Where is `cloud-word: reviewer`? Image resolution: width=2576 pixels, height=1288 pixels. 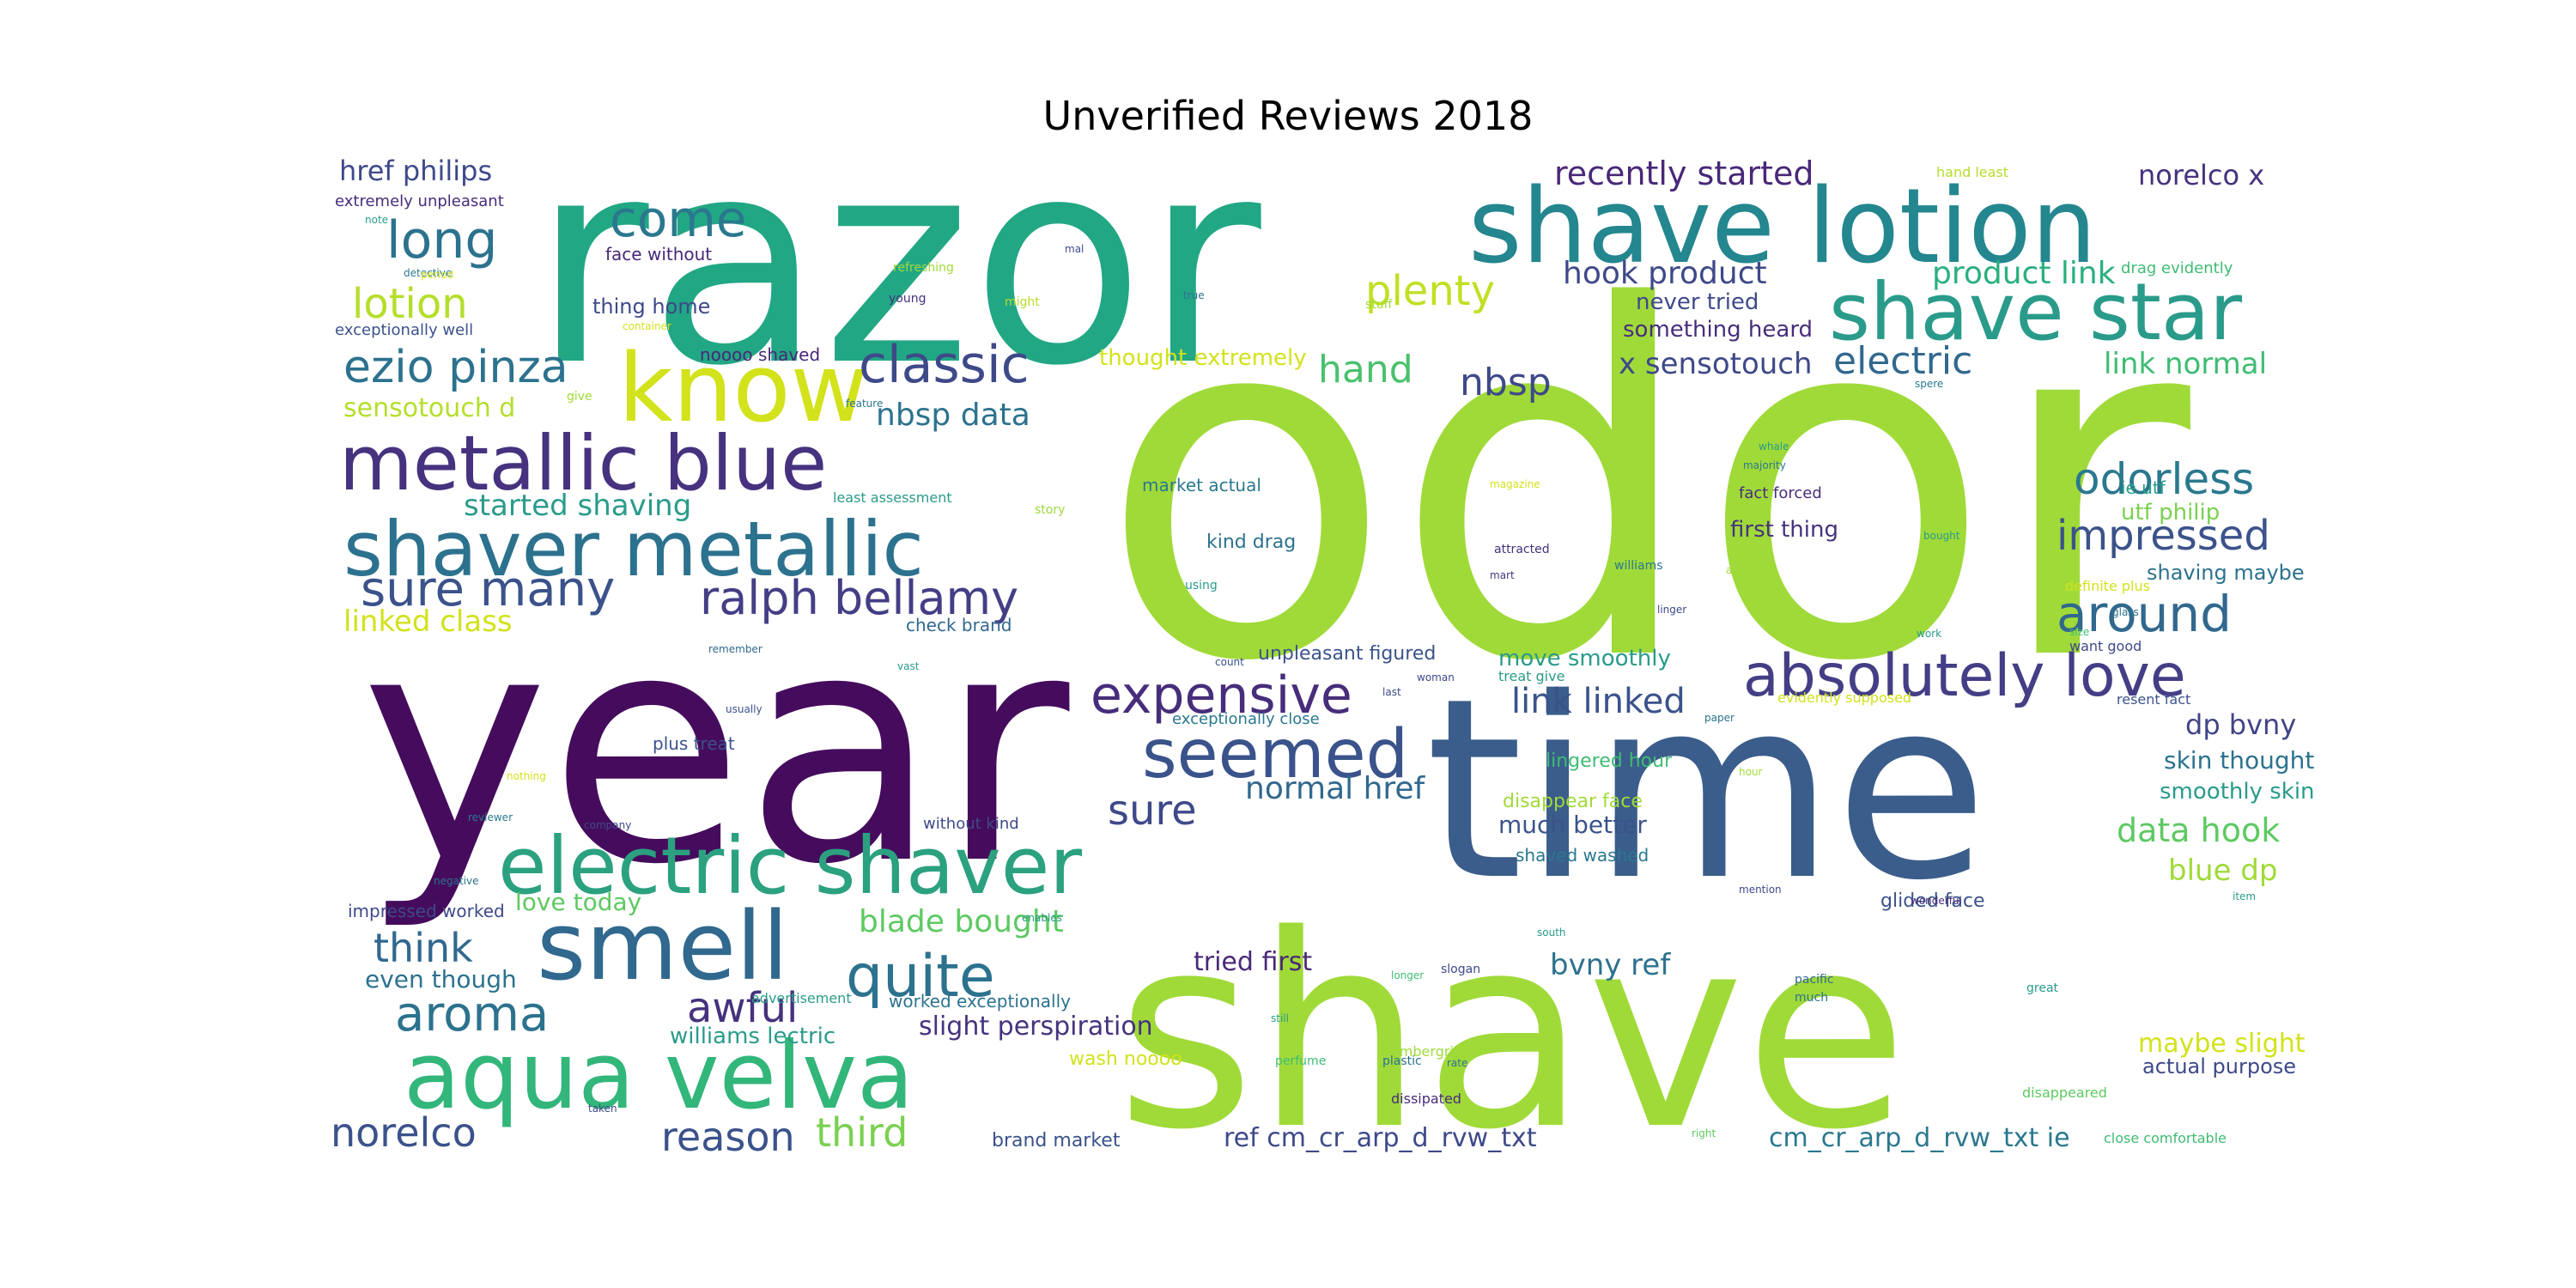 cloud-word: reviewer is located at coordinates (490, 817).